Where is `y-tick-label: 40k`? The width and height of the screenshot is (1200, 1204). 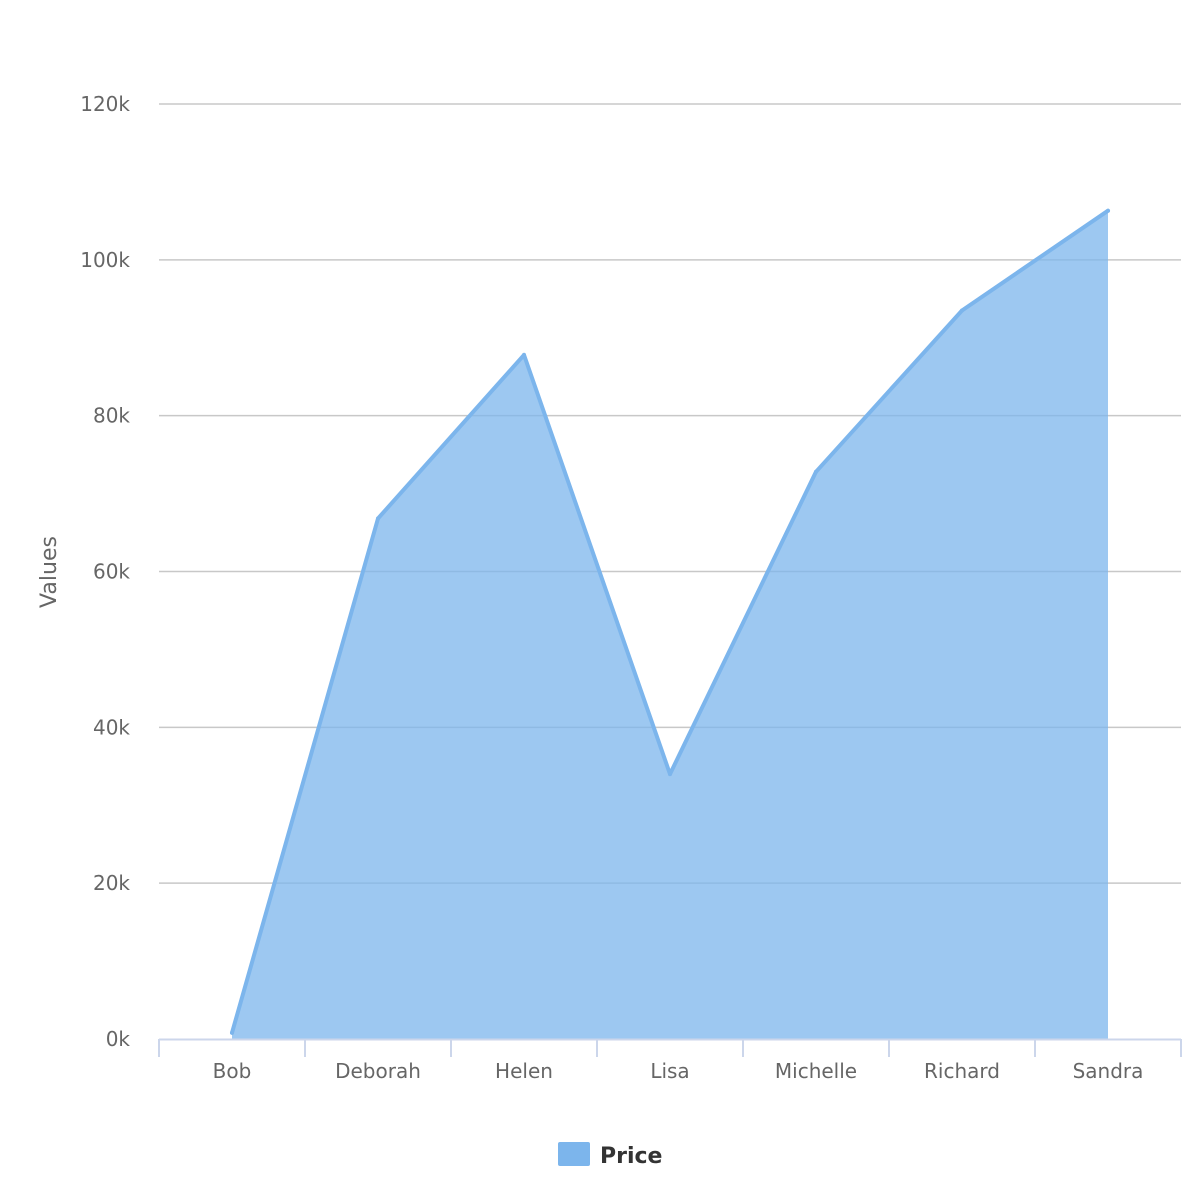
y-tick-label: 40k is located at coordinates (111, 727).